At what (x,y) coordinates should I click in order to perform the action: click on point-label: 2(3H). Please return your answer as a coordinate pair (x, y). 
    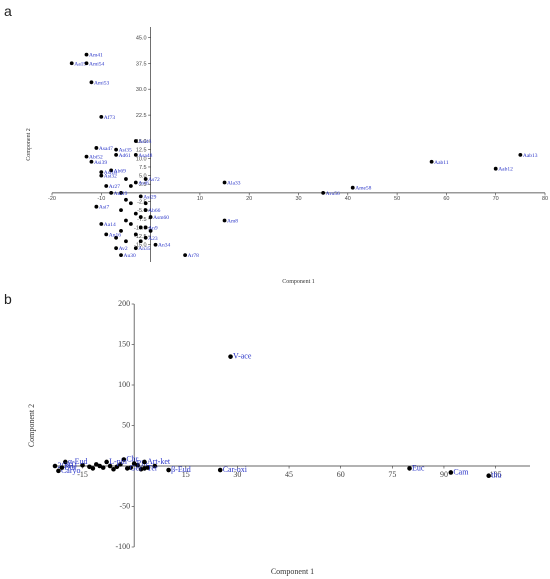
    Looking at the image, I should click on (67, 465).